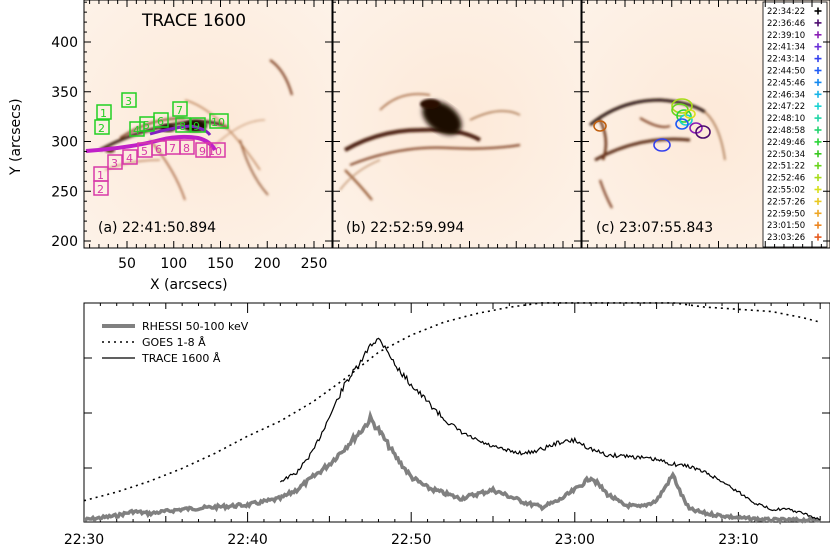 Image resolution: width=830 pixels, height=552 pixels. I want to click on legend-time: 22:55:02, so click(786, 191).